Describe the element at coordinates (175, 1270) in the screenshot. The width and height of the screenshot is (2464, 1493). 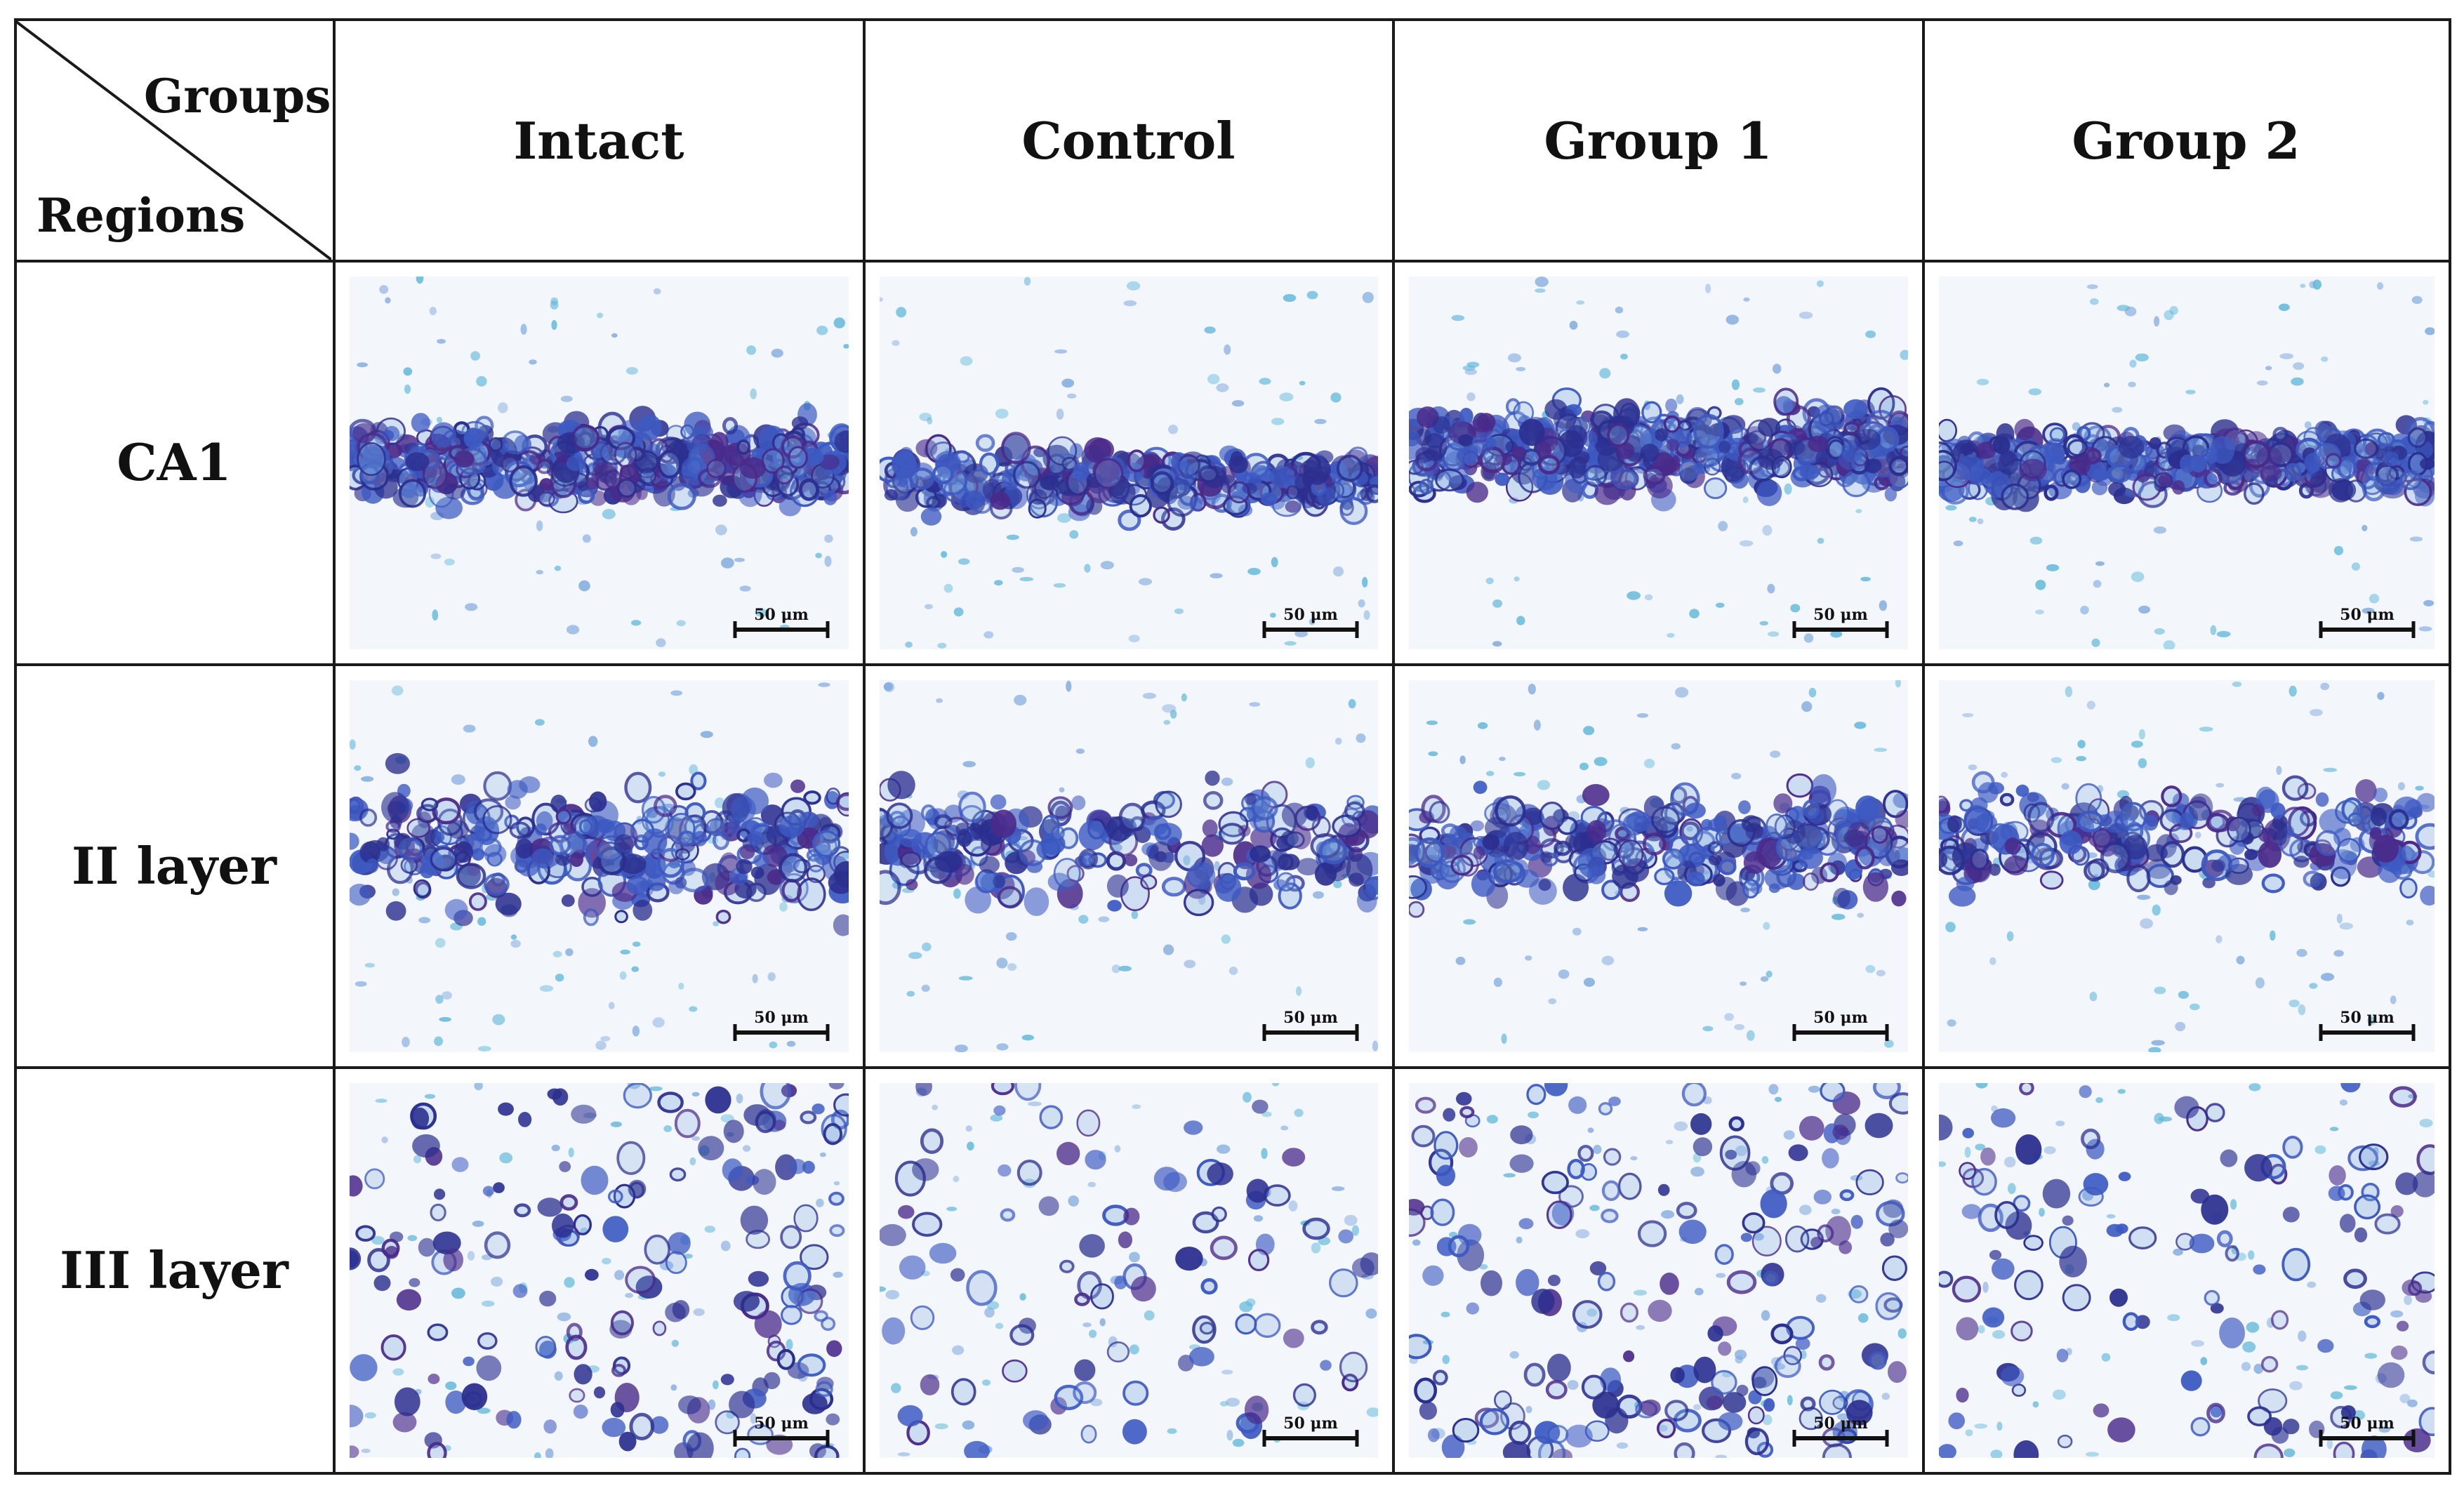
I see `row-header-iii-layer: III layer` at that location.